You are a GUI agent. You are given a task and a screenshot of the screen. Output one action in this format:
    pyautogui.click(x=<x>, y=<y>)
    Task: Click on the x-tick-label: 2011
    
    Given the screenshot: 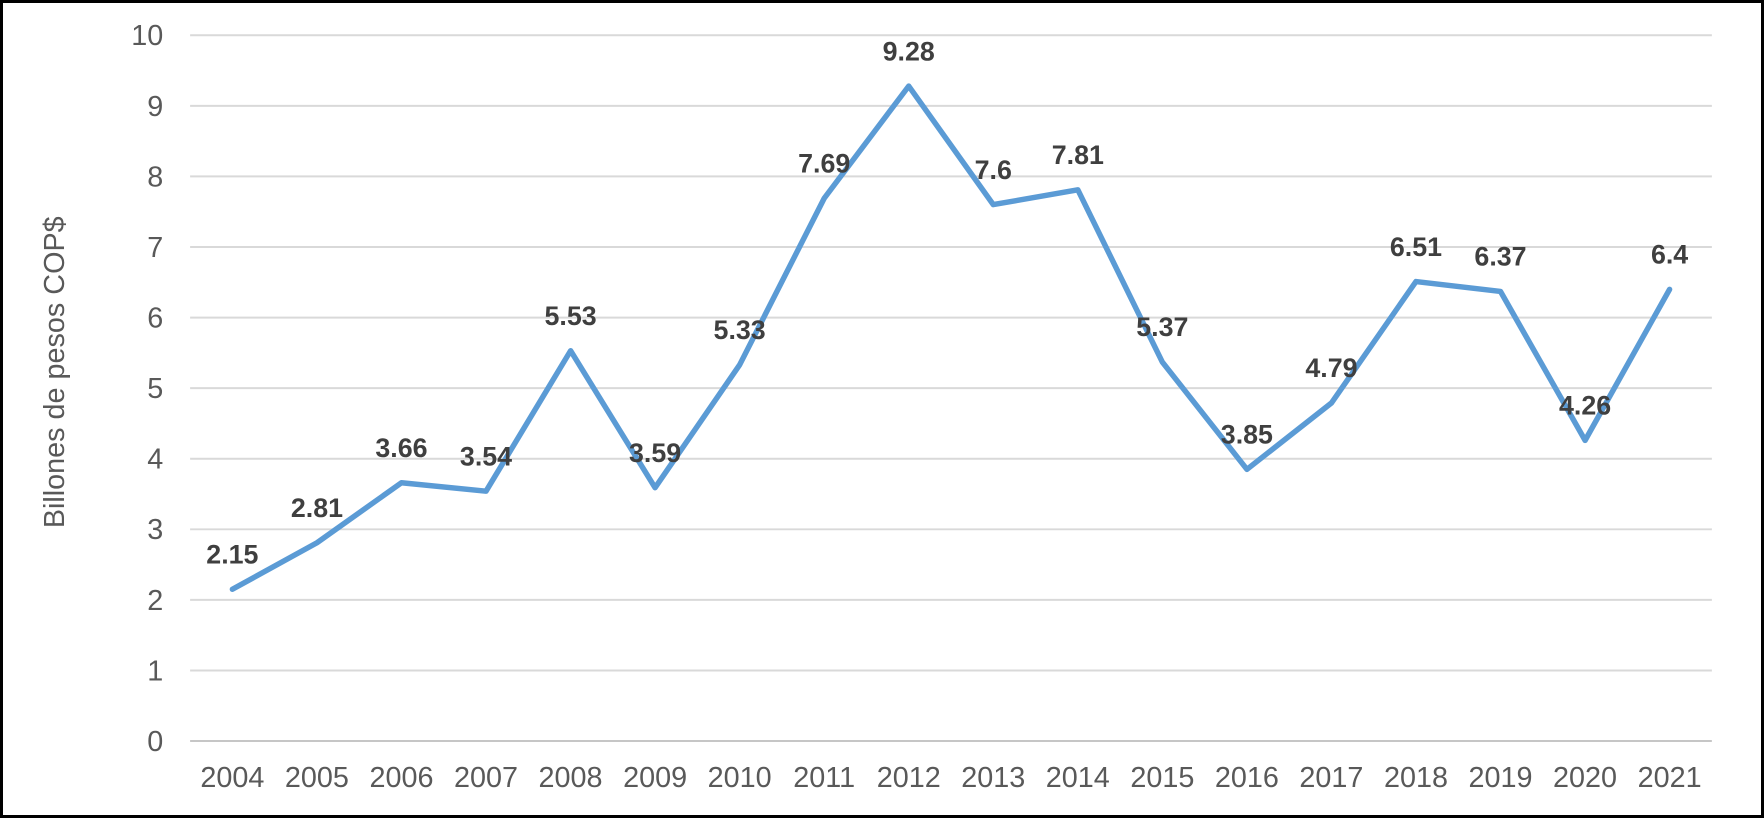 What is the action you would take?
    pyautogui.click(x=824, y=778)
    